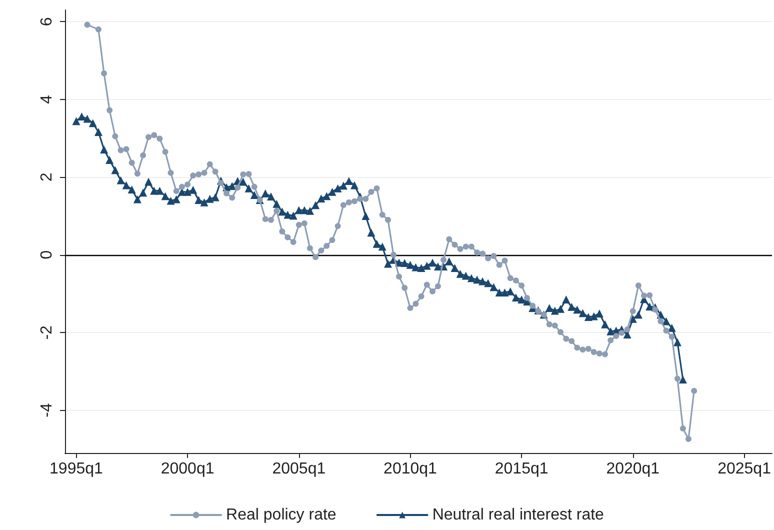  I want to click on x-tick-label: 2000q1, so click(187, 469).